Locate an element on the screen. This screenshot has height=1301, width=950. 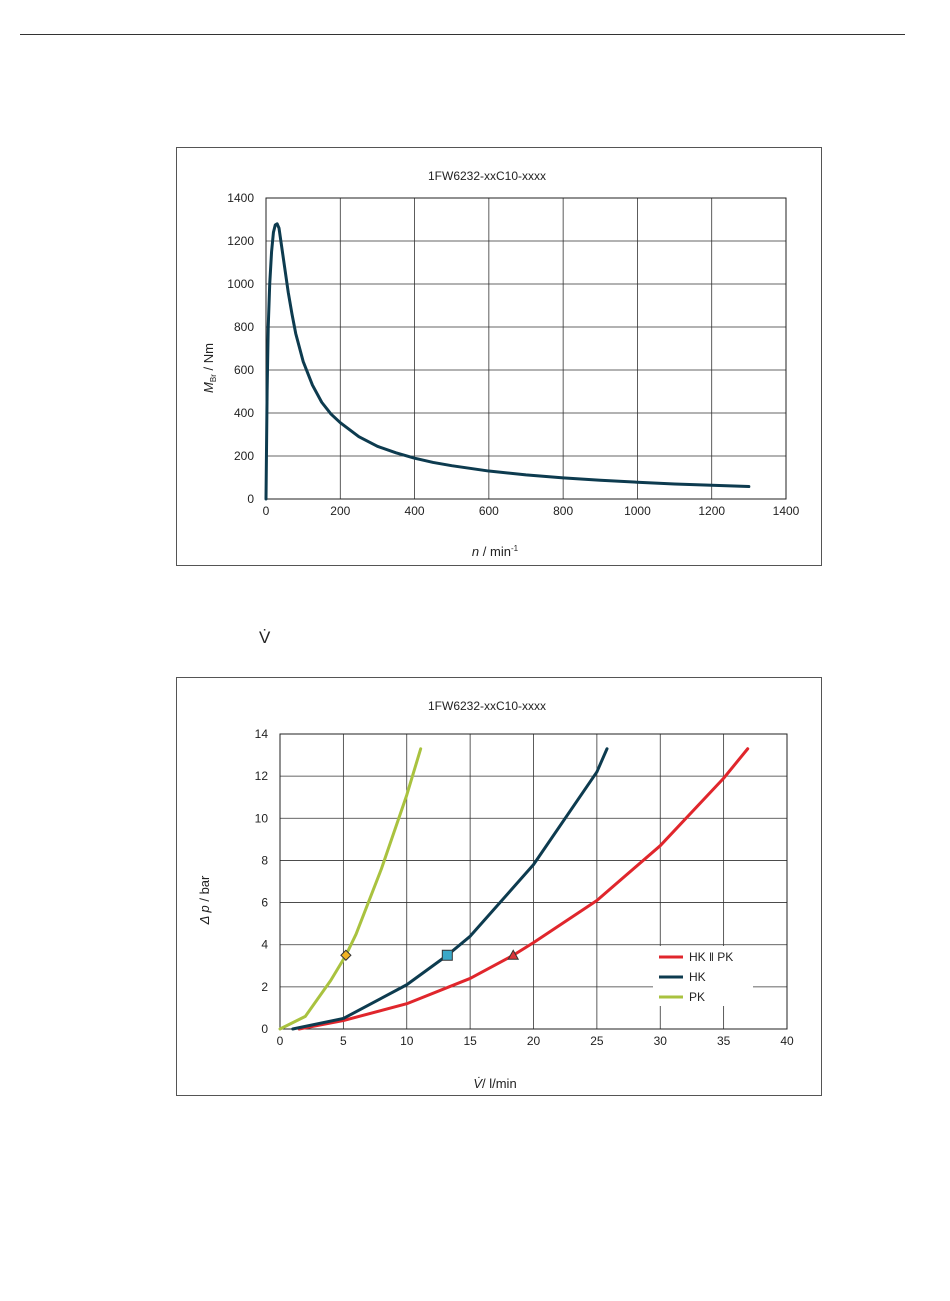
x-tick-label: 600 is located at coordinates (489, 511).